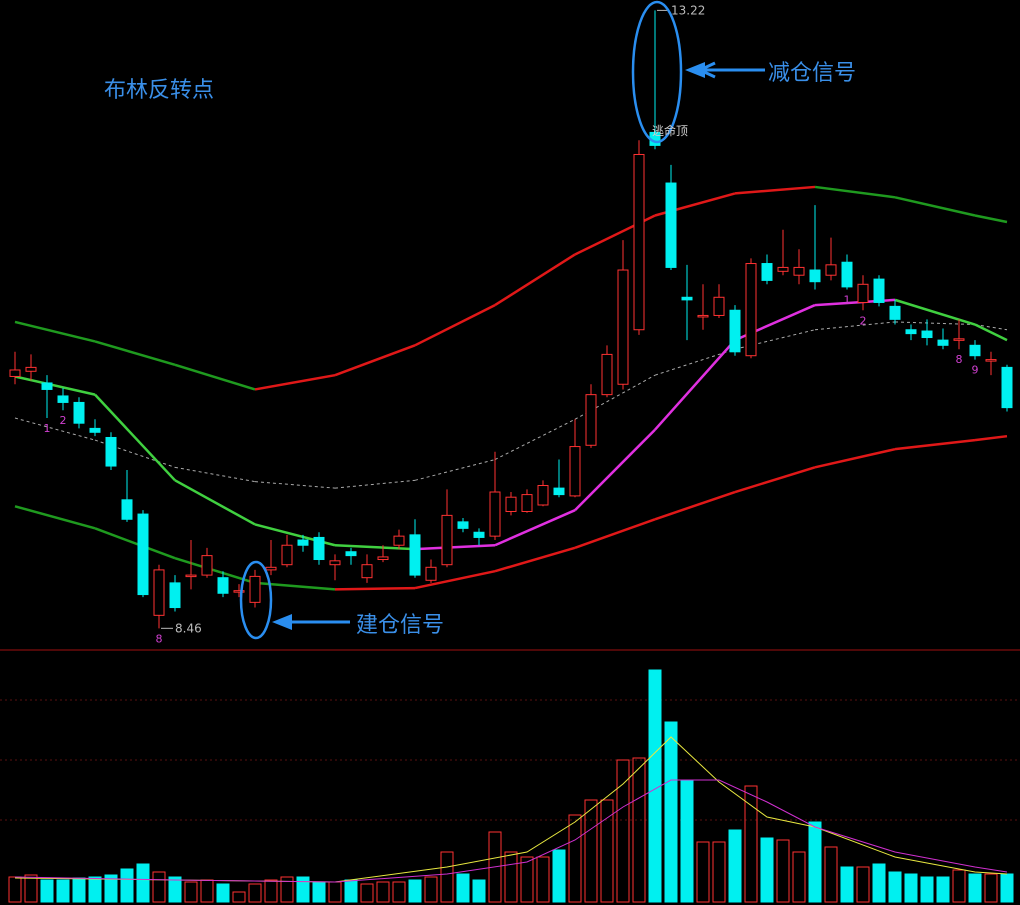  I want to click on count-label: 8, so click(159, 638).